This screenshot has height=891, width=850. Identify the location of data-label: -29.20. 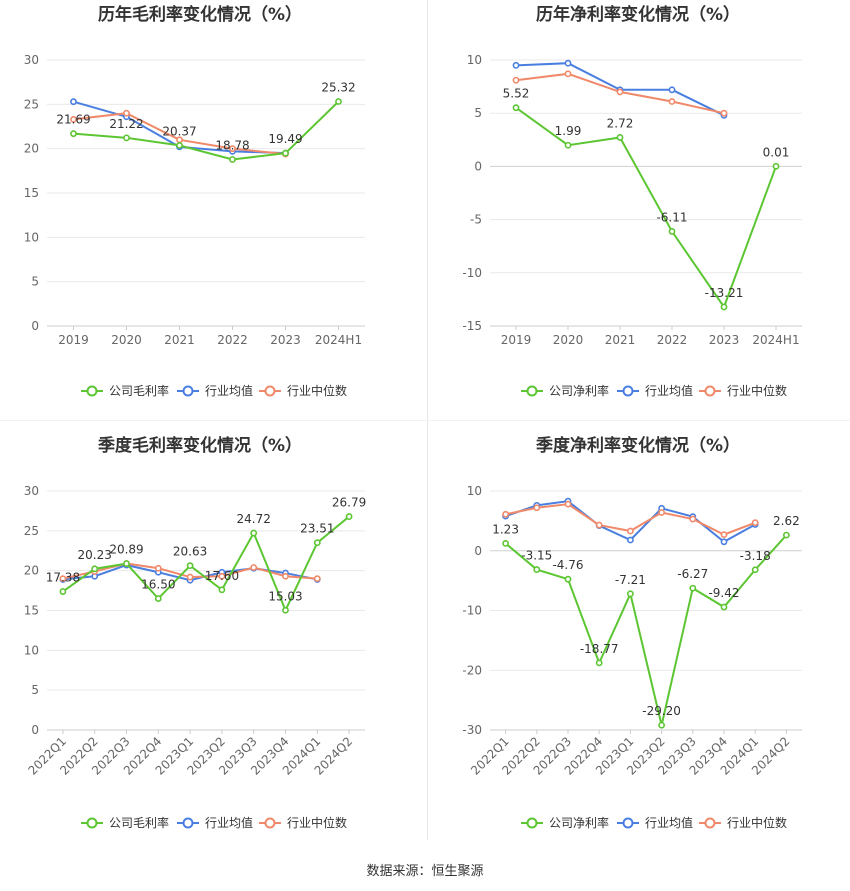
(661, 711).